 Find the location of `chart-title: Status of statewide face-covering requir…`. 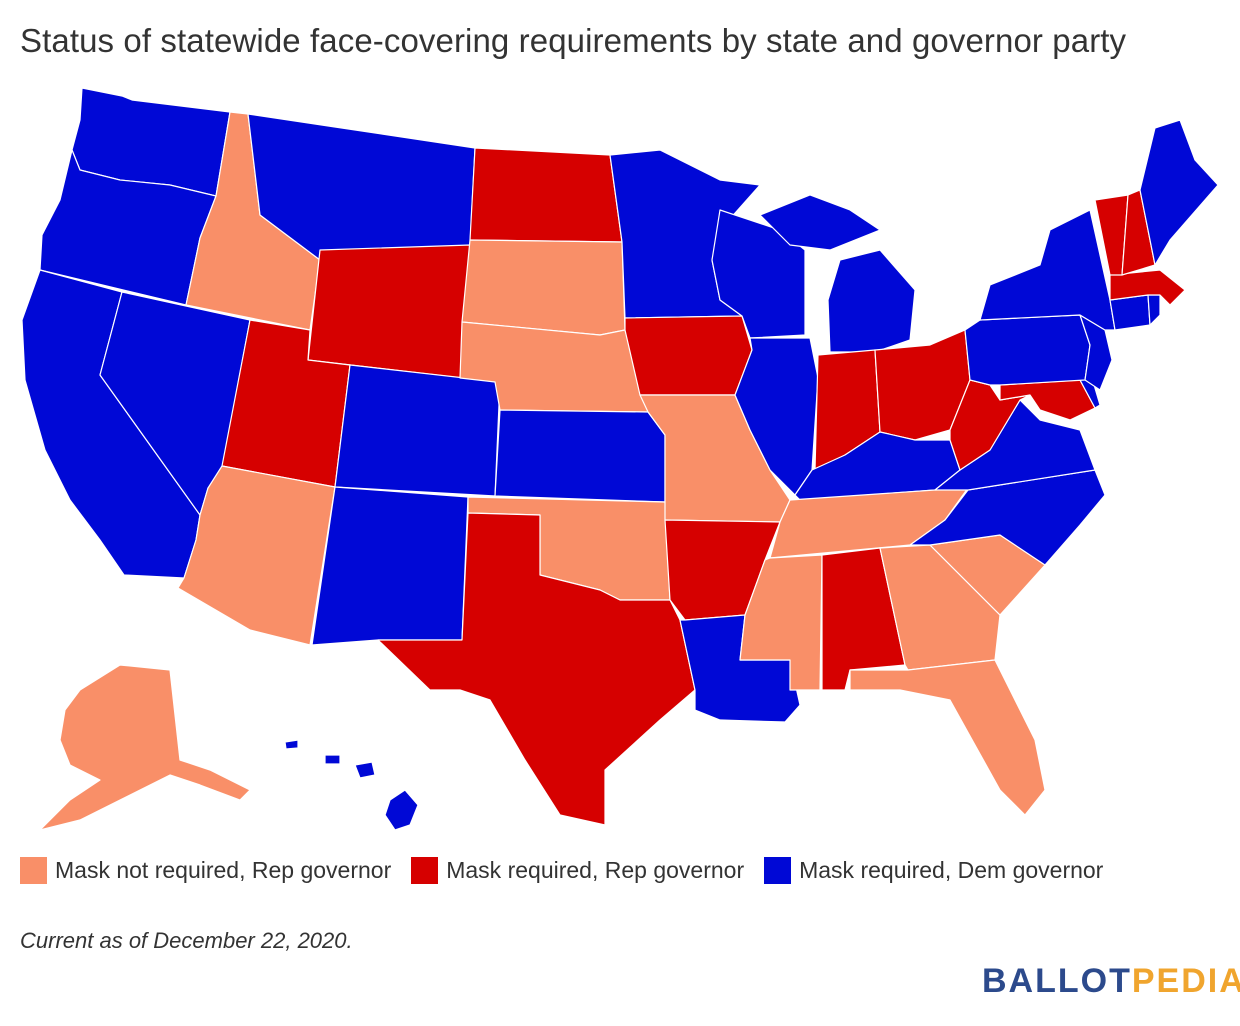

chart-title: Status of statewide face-covering requir… is located at coordinates (573, 40).